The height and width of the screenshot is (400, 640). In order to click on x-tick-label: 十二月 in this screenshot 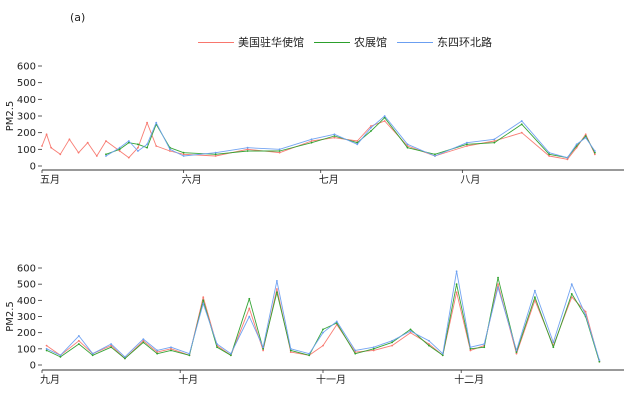, I will do `click(469, 379)`.